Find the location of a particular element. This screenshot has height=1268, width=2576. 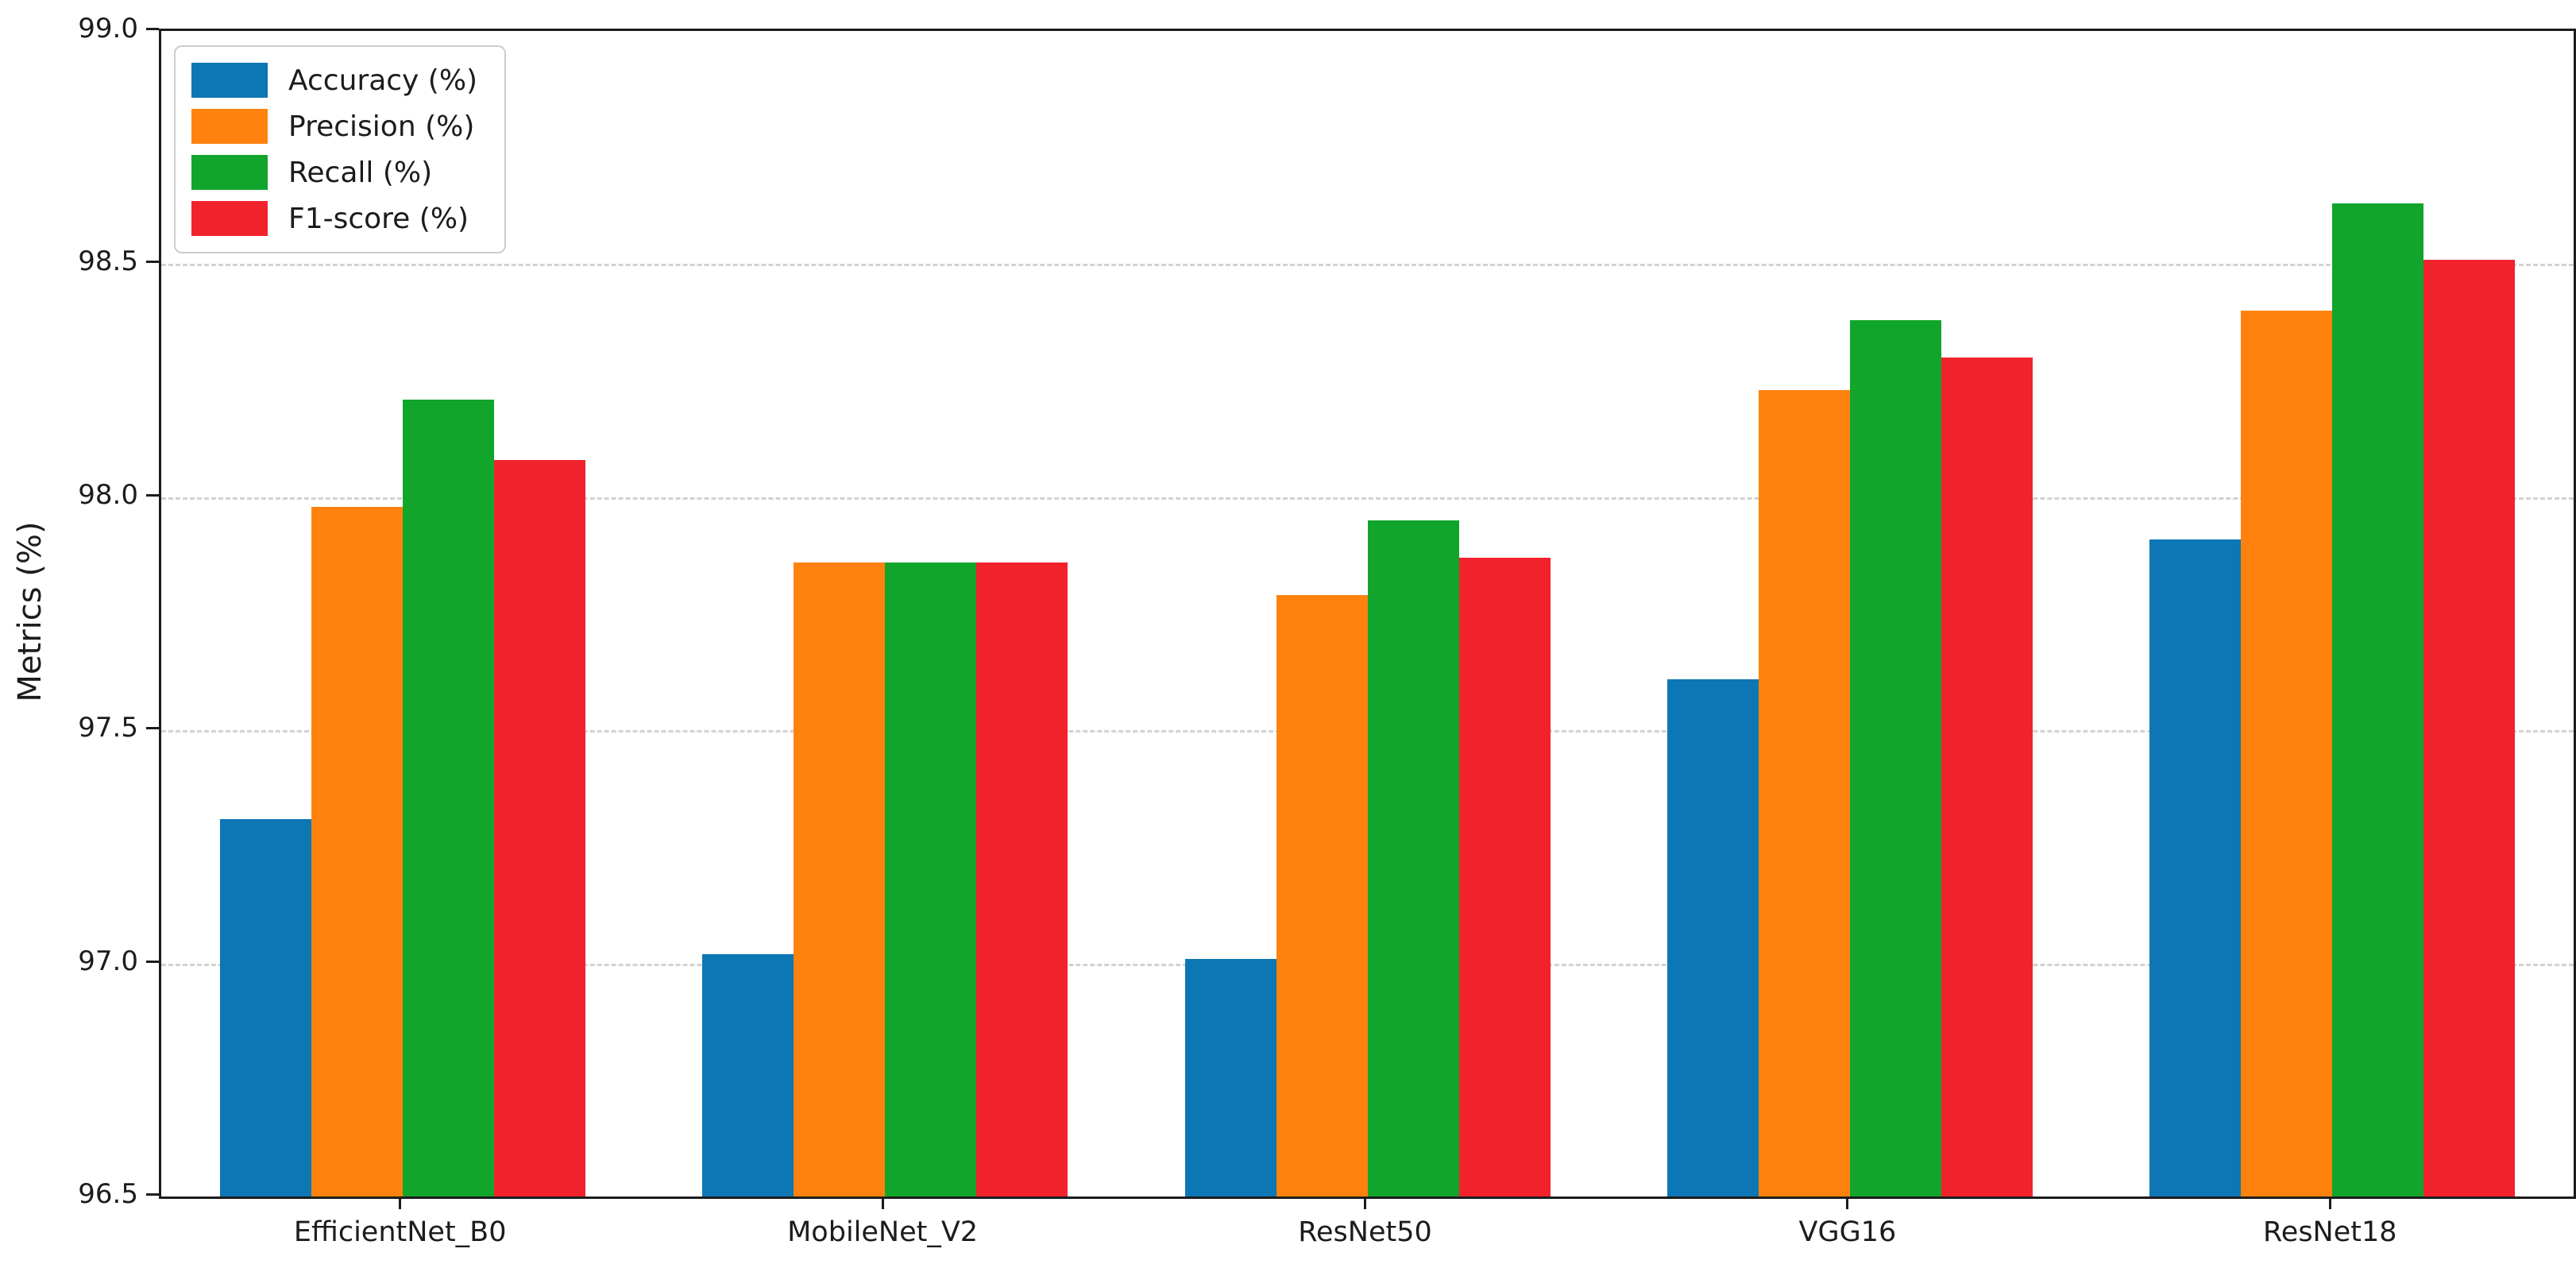

y-tick-label-97.5: 97.5 is located at coordinates (108, 728).